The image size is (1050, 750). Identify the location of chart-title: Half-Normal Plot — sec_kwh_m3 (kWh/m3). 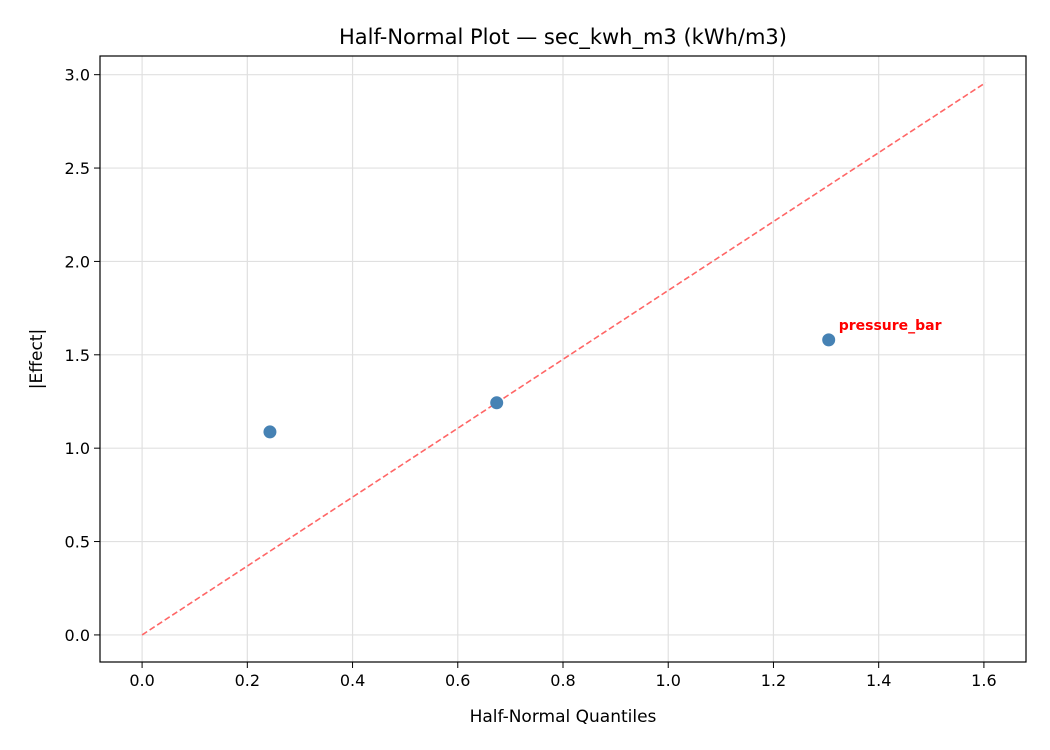
(563, 37).